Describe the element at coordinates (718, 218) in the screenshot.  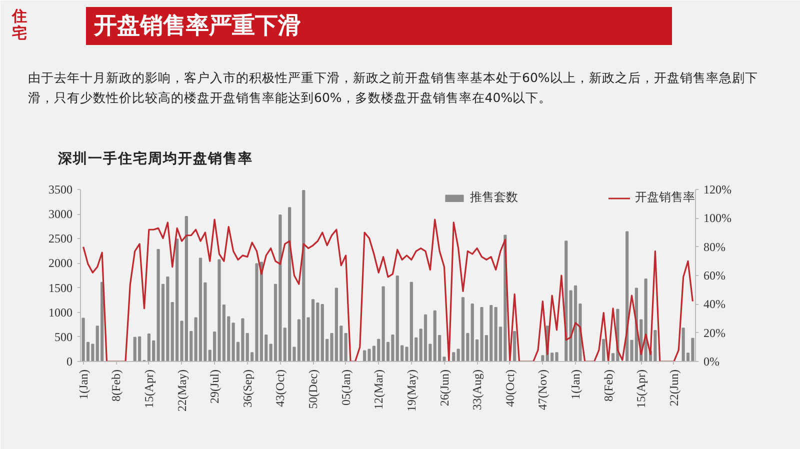
I see `y2-tick-label: 100%` at that location.